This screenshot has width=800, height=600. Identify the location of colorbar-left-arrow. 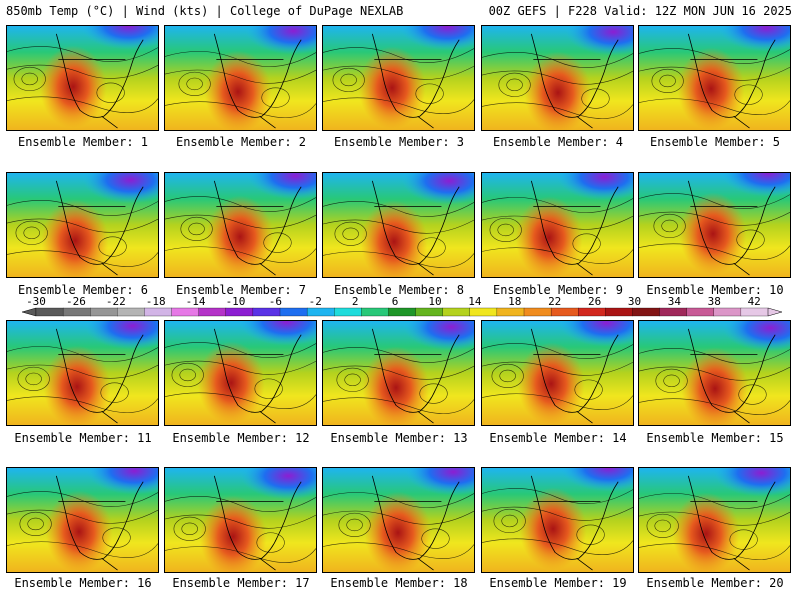
(29, 312).